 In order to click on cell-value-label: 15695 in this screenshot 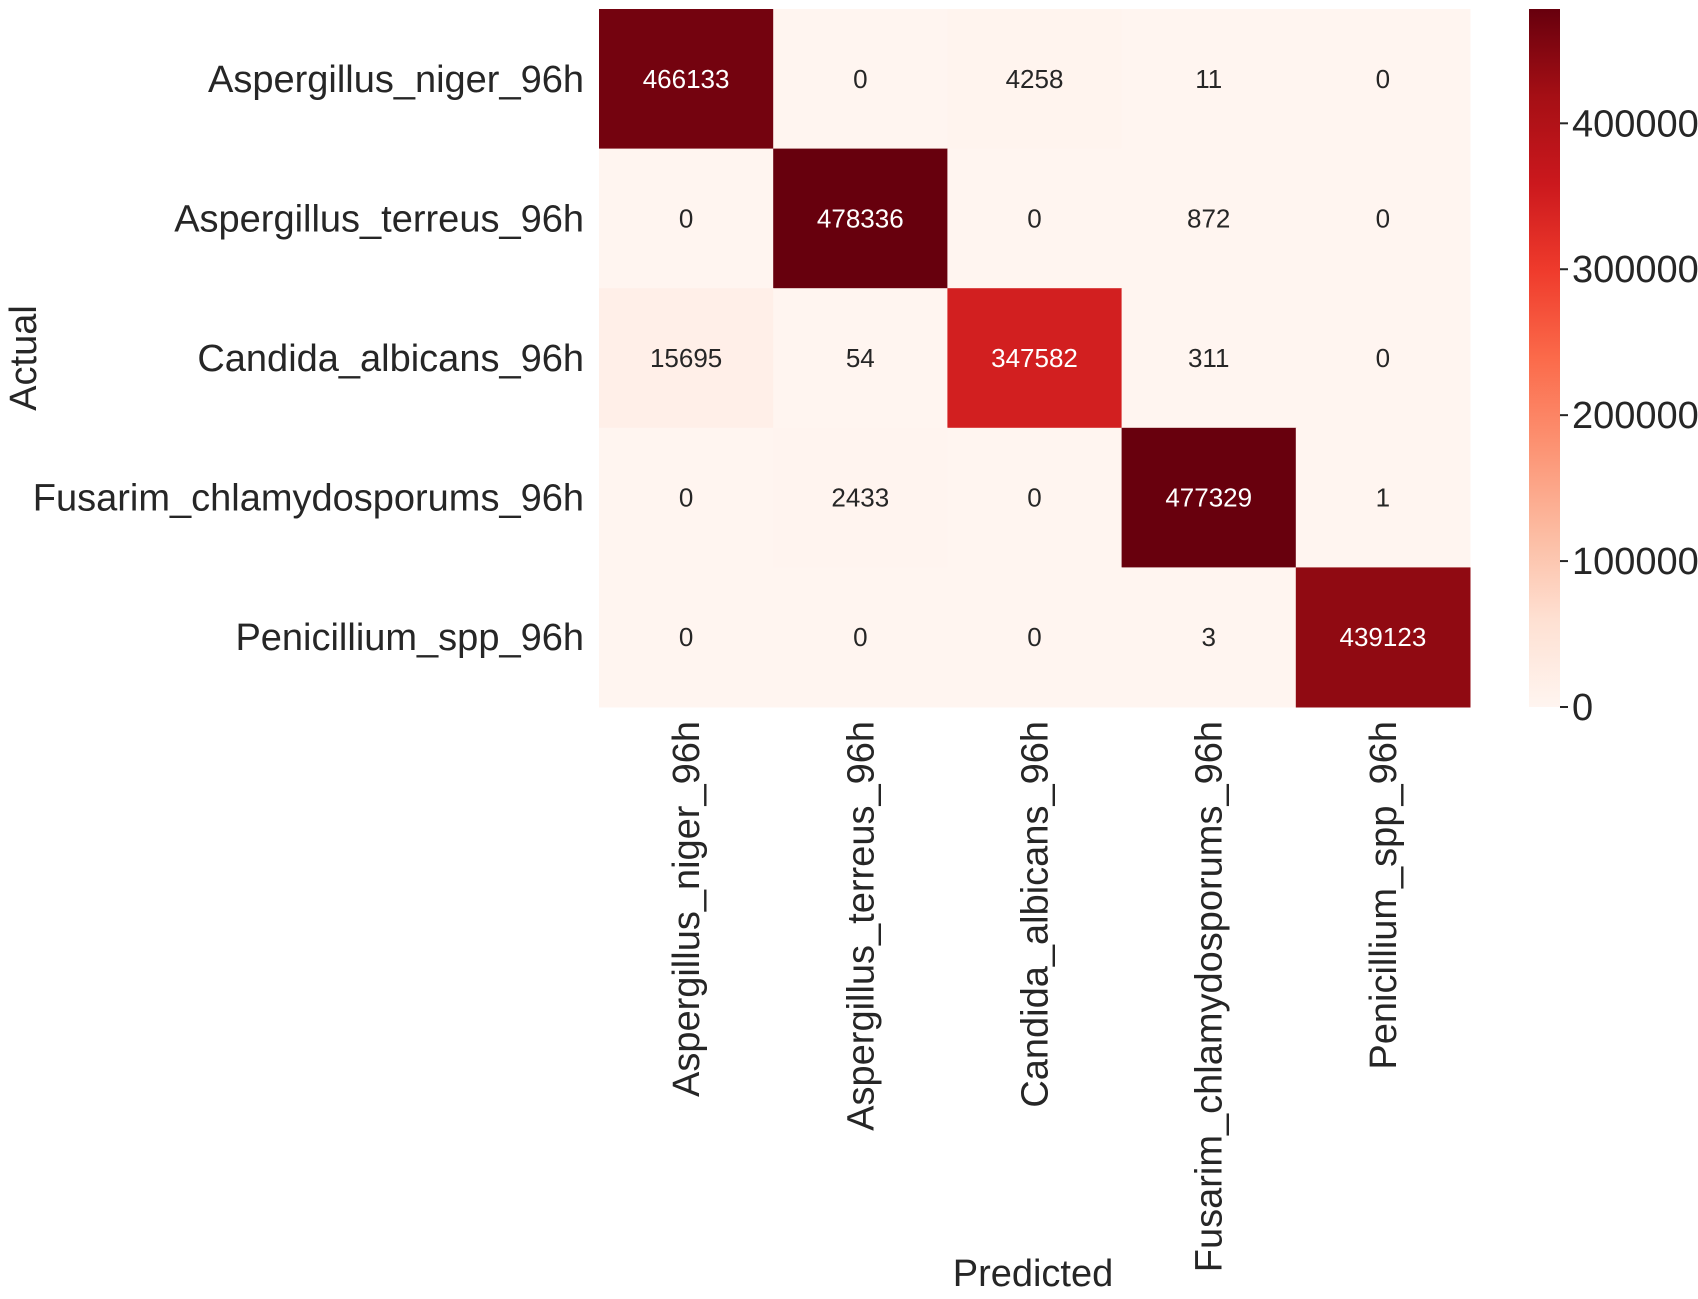, I will do `click(686, 358)`.